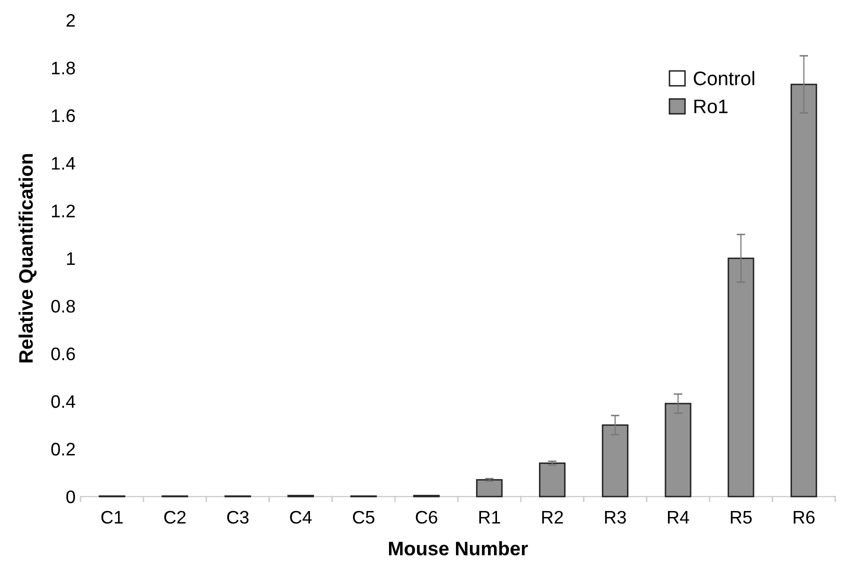  I want to click on x-tick-label: C4, so click(301, 517).